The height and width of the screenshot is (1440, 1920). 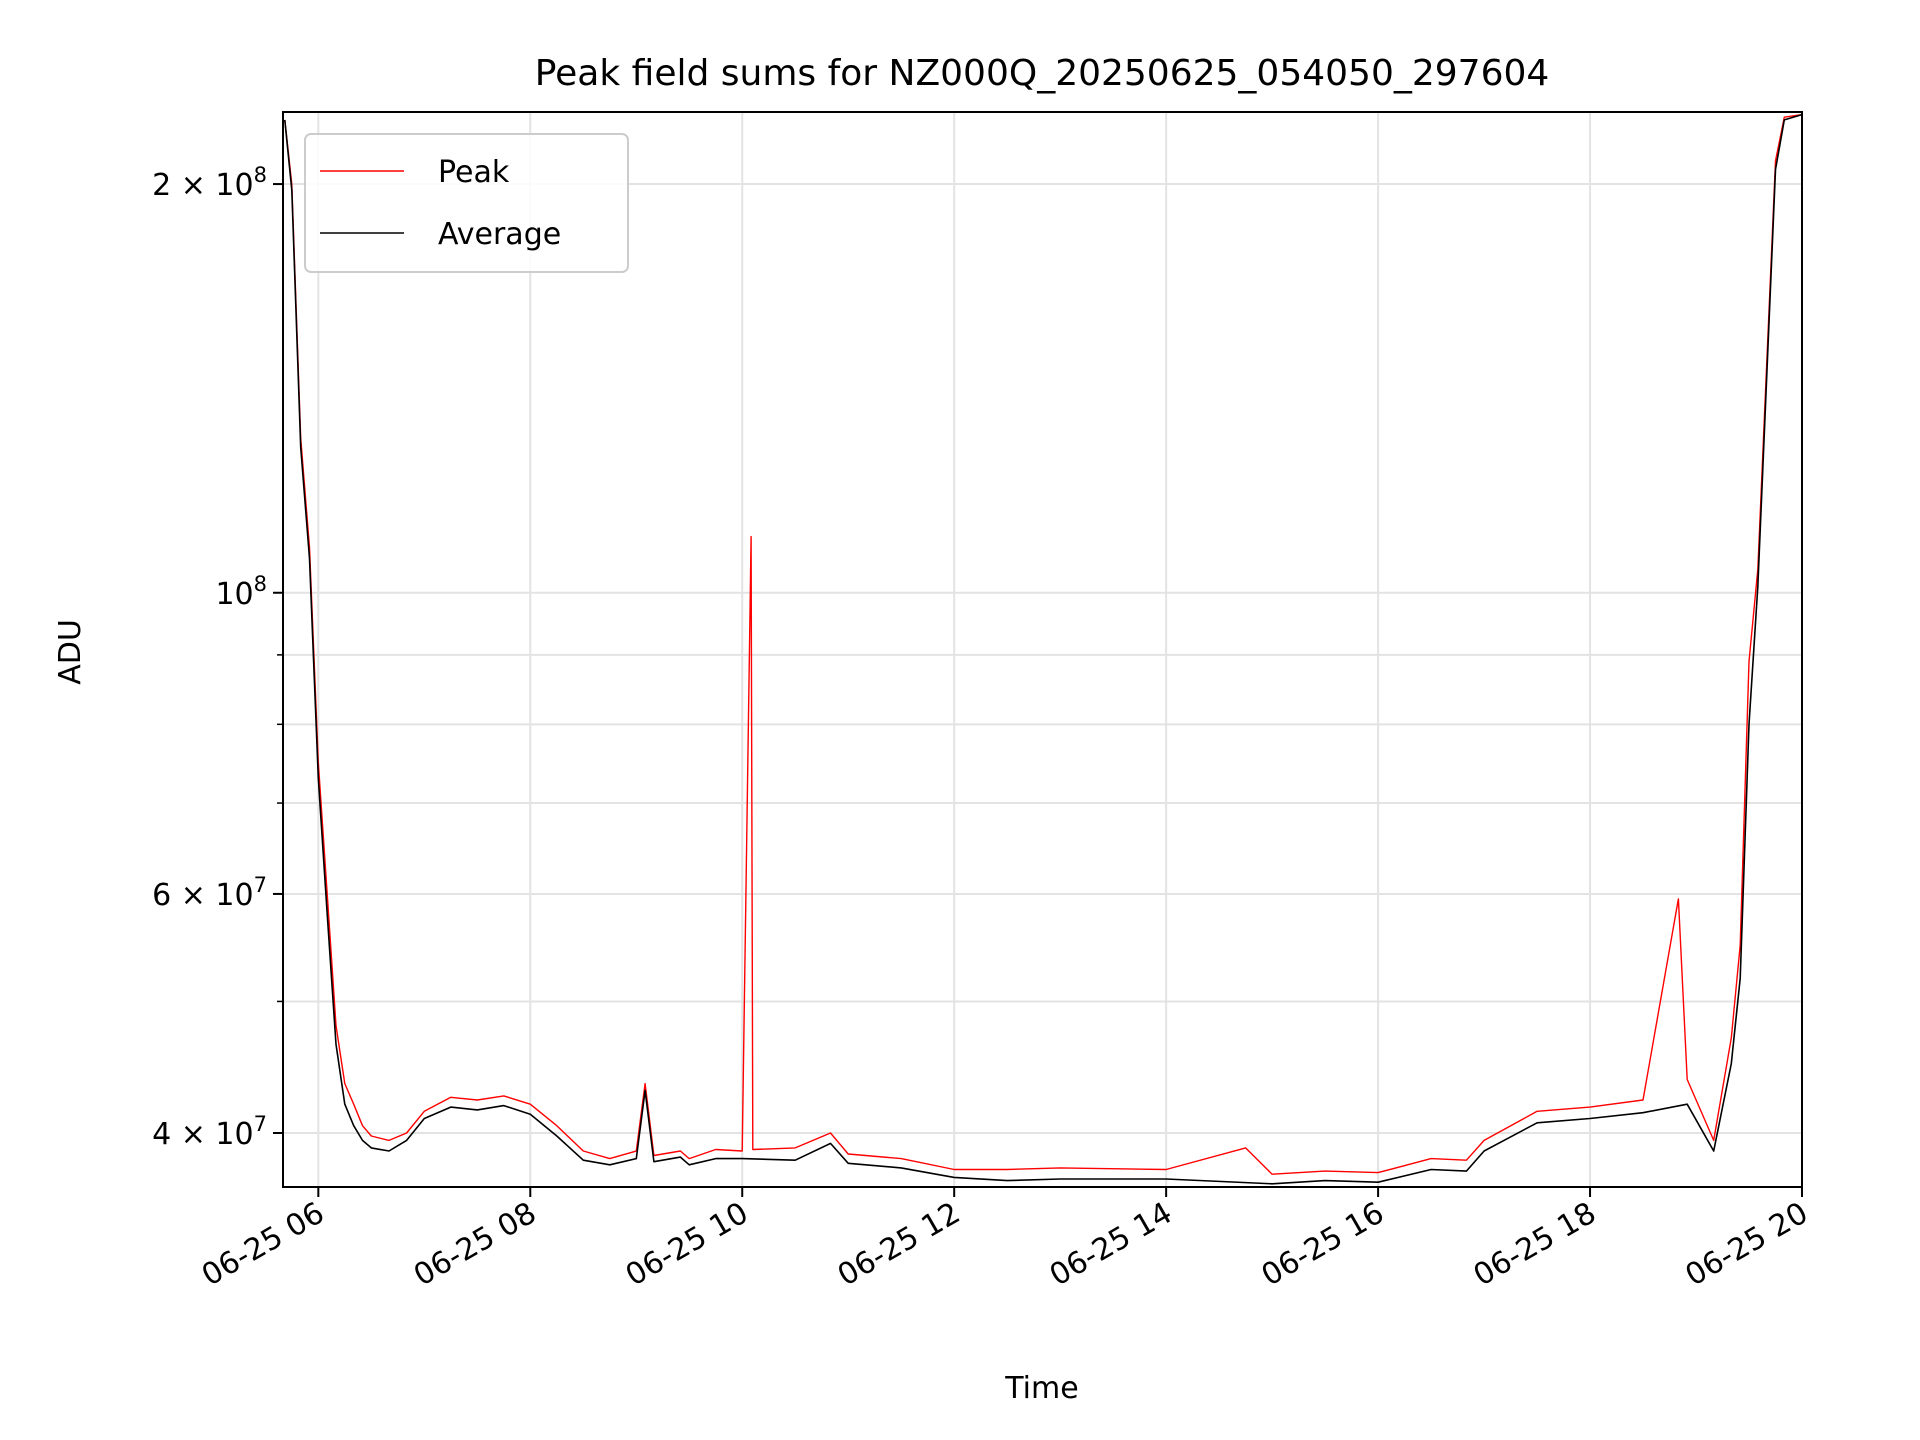 What do you see at coordinates (241, 592) in the screenshot?
I see `y-tick-label: 108` at bounding box center [241, 592].